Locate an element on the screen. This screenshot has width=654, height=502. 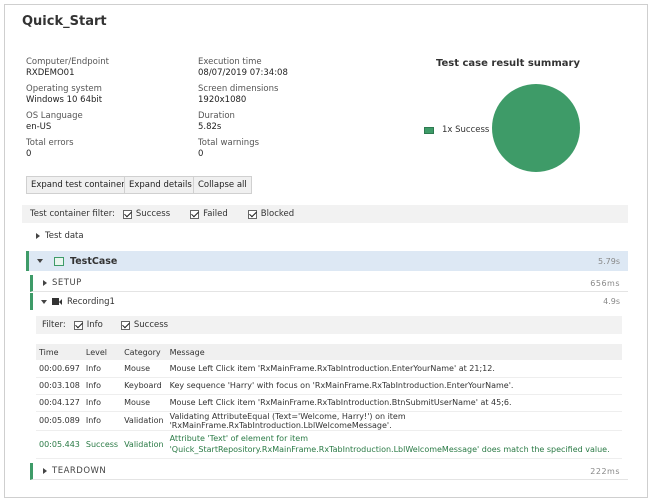
info-execution-time: Execution time 08/07/2019 07:34:08 is located at coordinates (243, 68).